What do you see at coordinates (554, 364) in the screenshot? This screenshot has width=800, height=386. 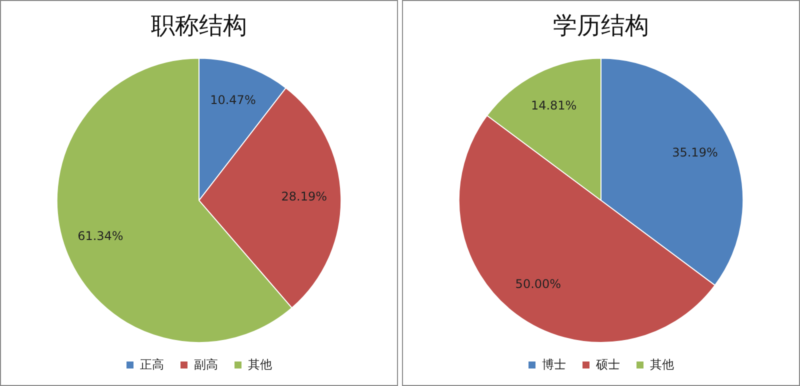 I see `legend-label: 博士` at bounding box center [554, 364].